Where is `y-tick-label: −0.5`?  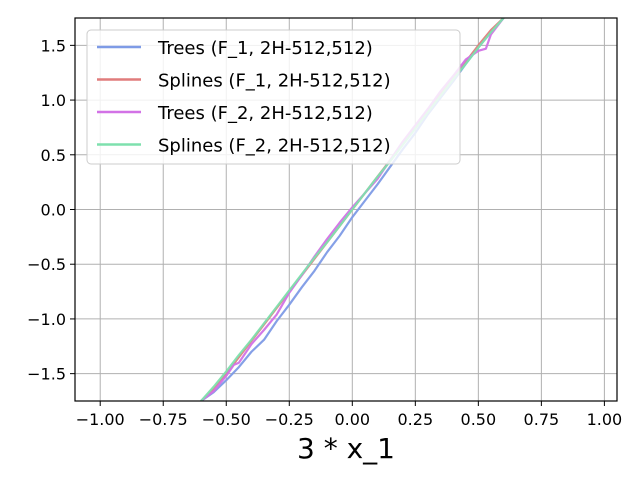 y-tick-label: −0.5 is located at coordinates (46, 264).